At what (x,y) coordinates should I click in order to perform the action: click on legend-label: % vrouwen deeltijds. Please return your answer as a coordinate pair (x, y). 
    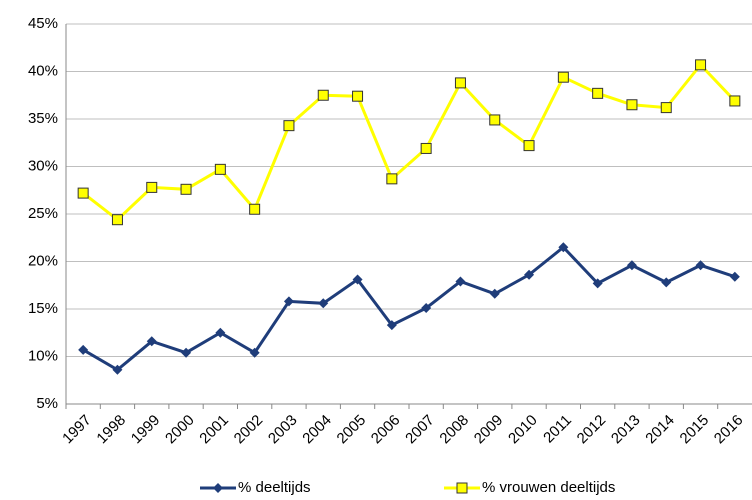
    Looking at the image, I should click on (548, 487).